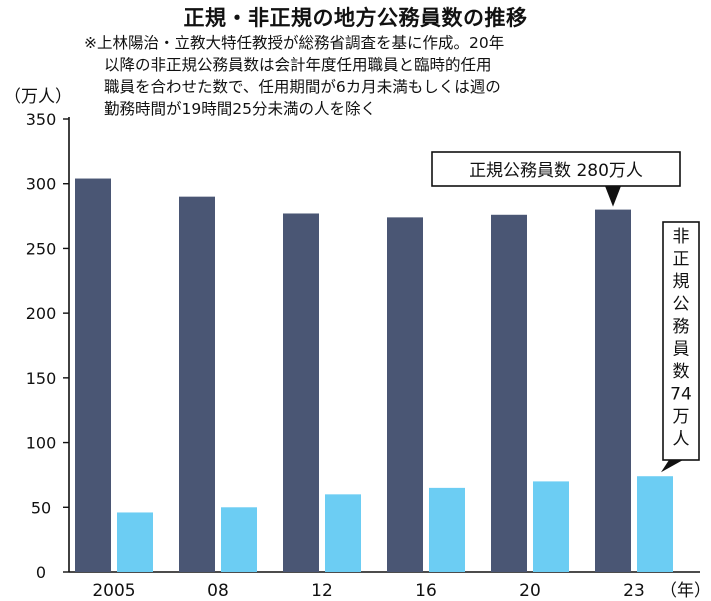 The image size is (711, 601). I want to click on x-tick-label: 2005, so click(113, 591).